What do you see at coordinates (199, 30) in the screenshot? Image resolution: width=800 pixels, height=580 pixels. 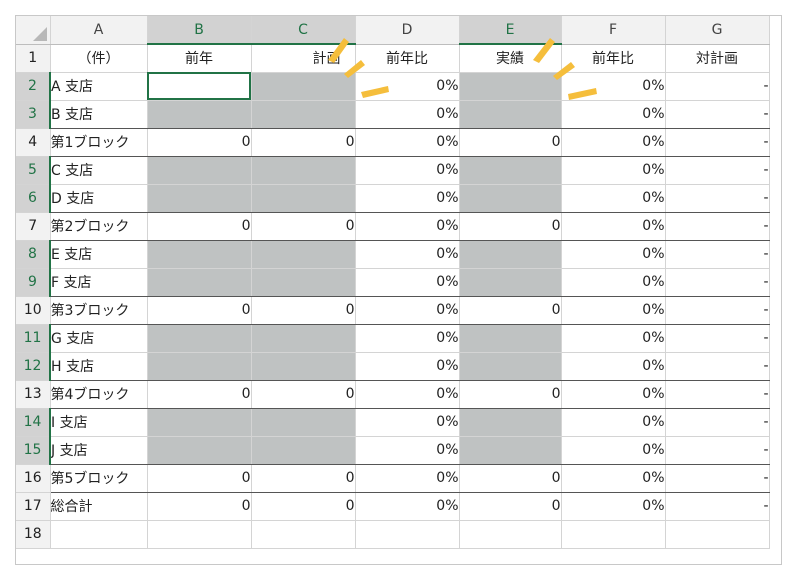 I see `column-header-b: B` at bounding box center [199, 30].